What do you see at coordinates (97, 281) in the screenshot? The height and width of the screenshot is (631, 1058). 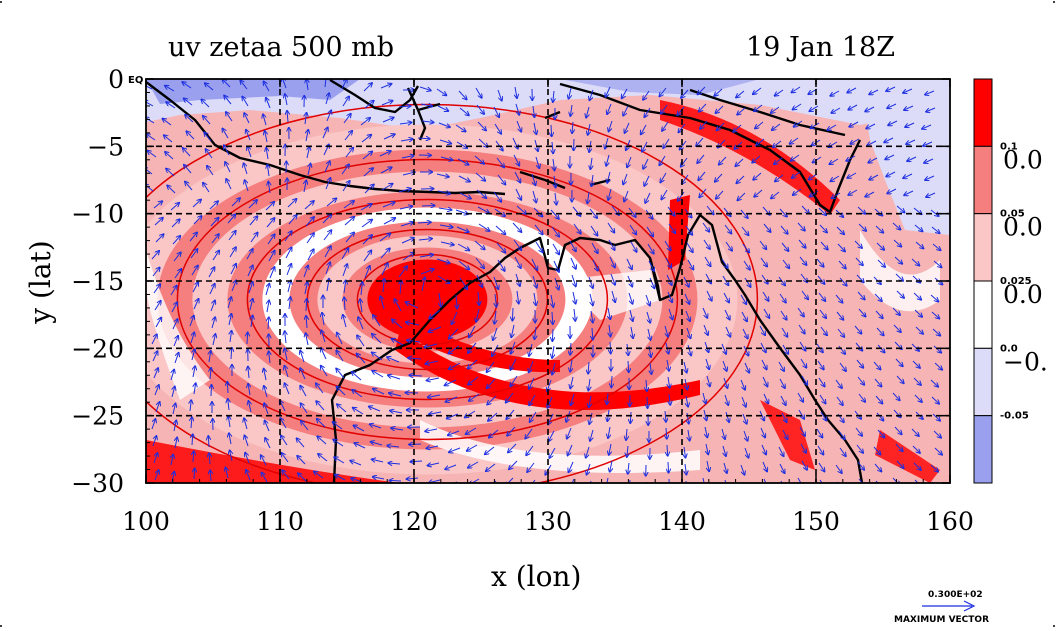 I see `y-tick-label: −15` at bounding box center [97, 281].